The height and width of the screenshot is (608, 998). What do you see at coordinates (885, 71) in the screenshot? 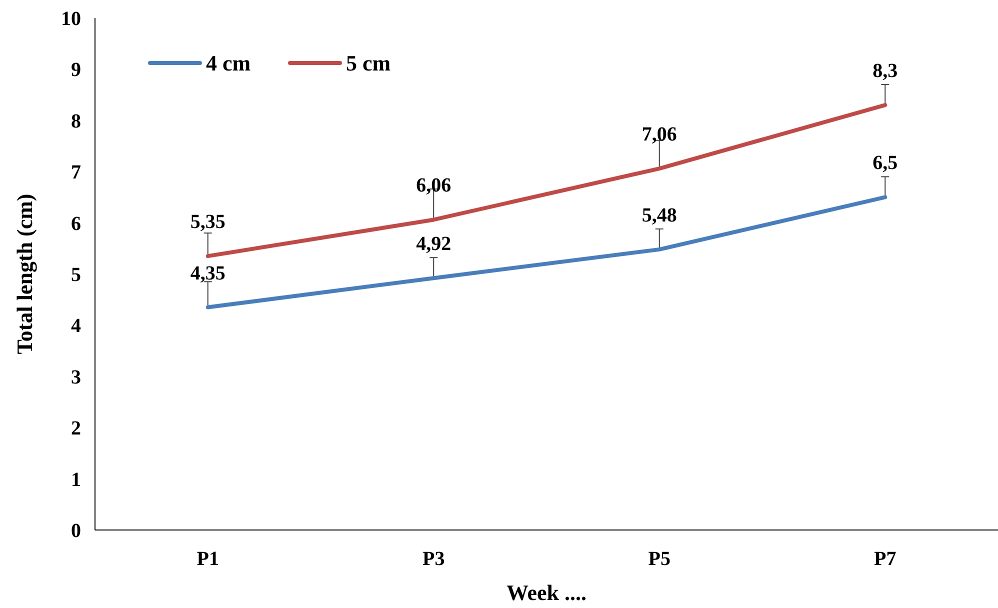
I see `data-label: 8,3` at bounding box center [885, 71].